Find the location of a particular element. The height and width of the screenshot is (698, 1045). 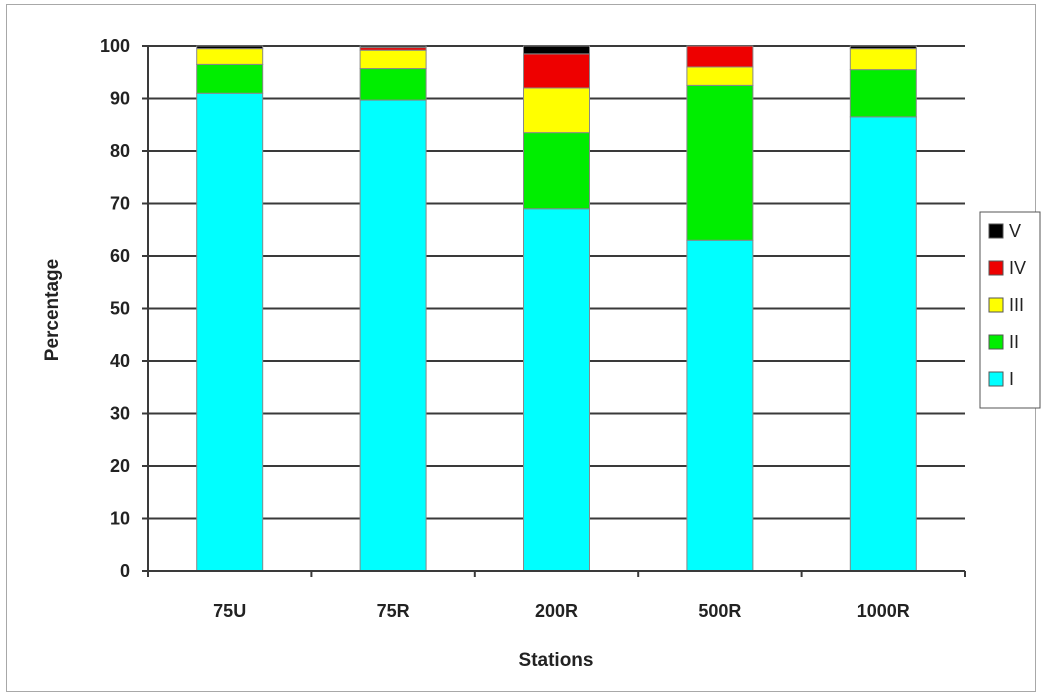

legend-label: V is located at coordinates (1015, 231).